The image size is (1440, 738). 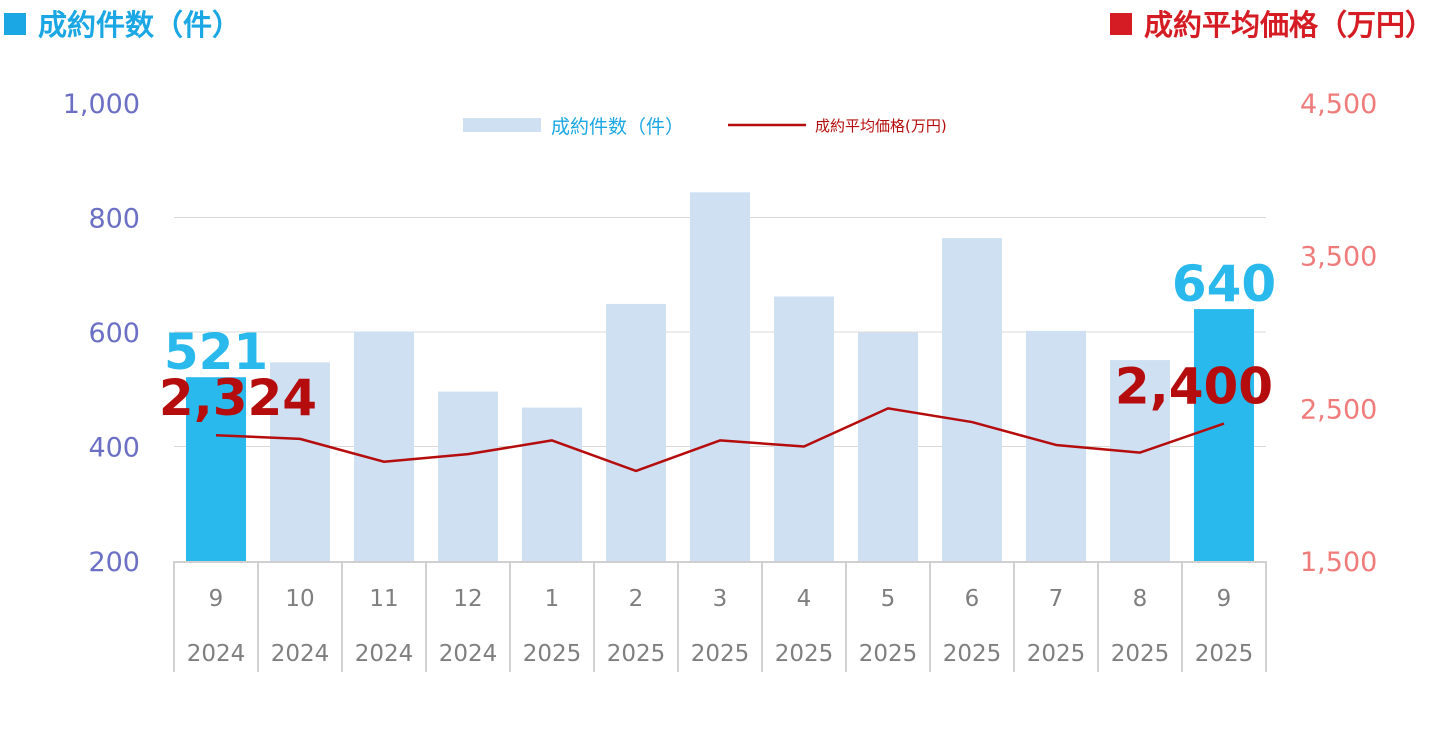 What do you see at coordinates (881, 126) in the screenshot?
I see `legend-line-label: 成約平均価格(万円)` at bounding box center [881, 126].